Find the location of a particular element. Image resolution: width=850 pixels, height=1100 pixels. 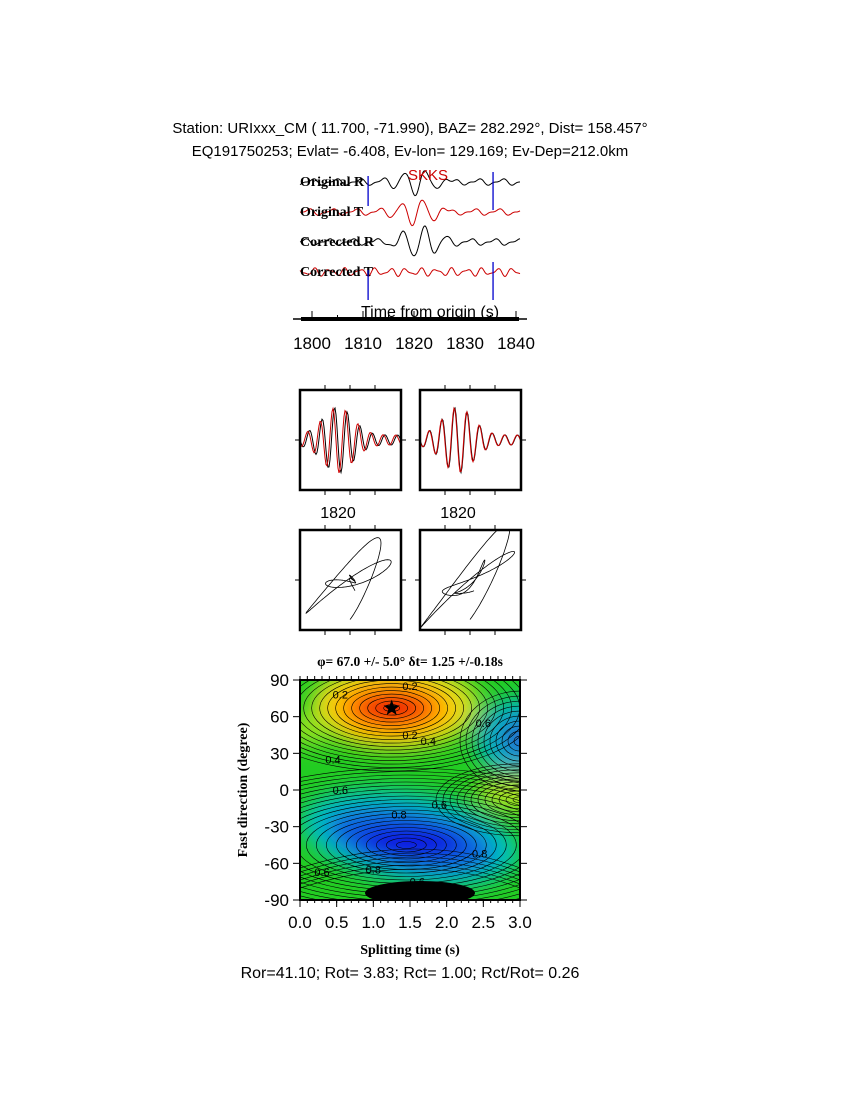

time-tick-label: 1820 is located at coordinates (414, 343).